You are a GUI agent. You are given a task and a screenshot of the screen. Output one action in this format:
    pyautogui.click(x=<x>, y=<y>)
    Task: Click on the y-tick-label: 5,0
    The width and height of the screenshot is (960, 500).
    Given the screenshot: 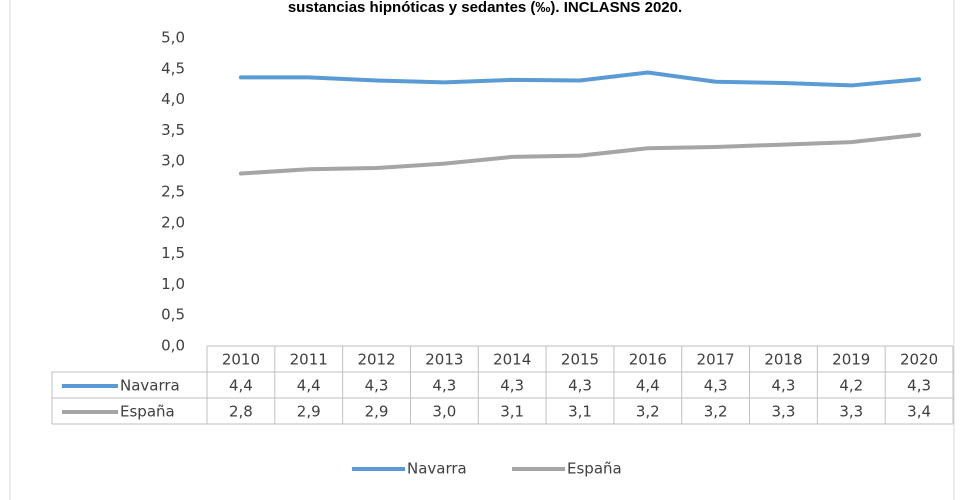 What is the action you would take?
    pyautogui.click(x=173, y=38)
    